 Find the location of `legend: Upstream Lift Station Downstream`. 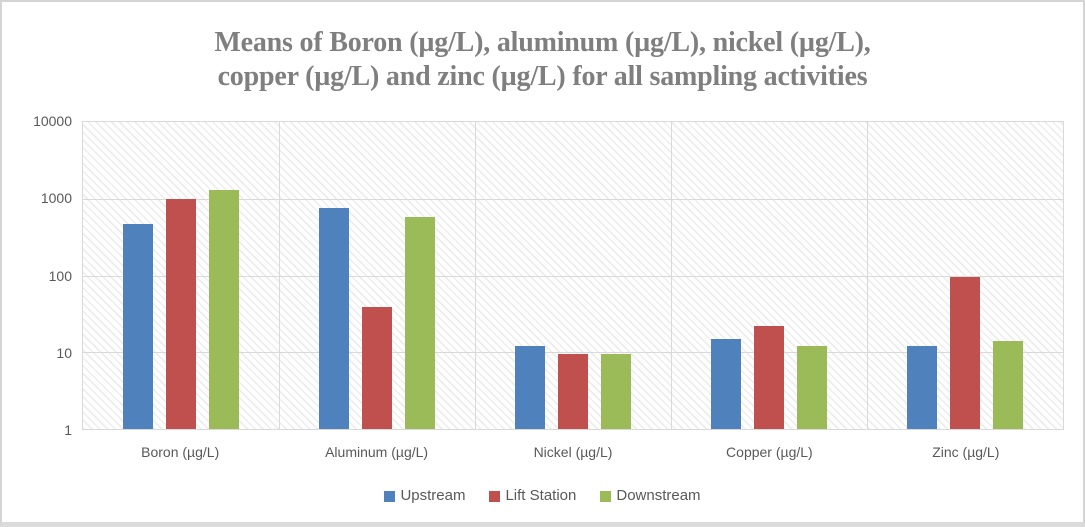

legend: Upstream Lift Station Downstream is located at coordinates (542, 496).